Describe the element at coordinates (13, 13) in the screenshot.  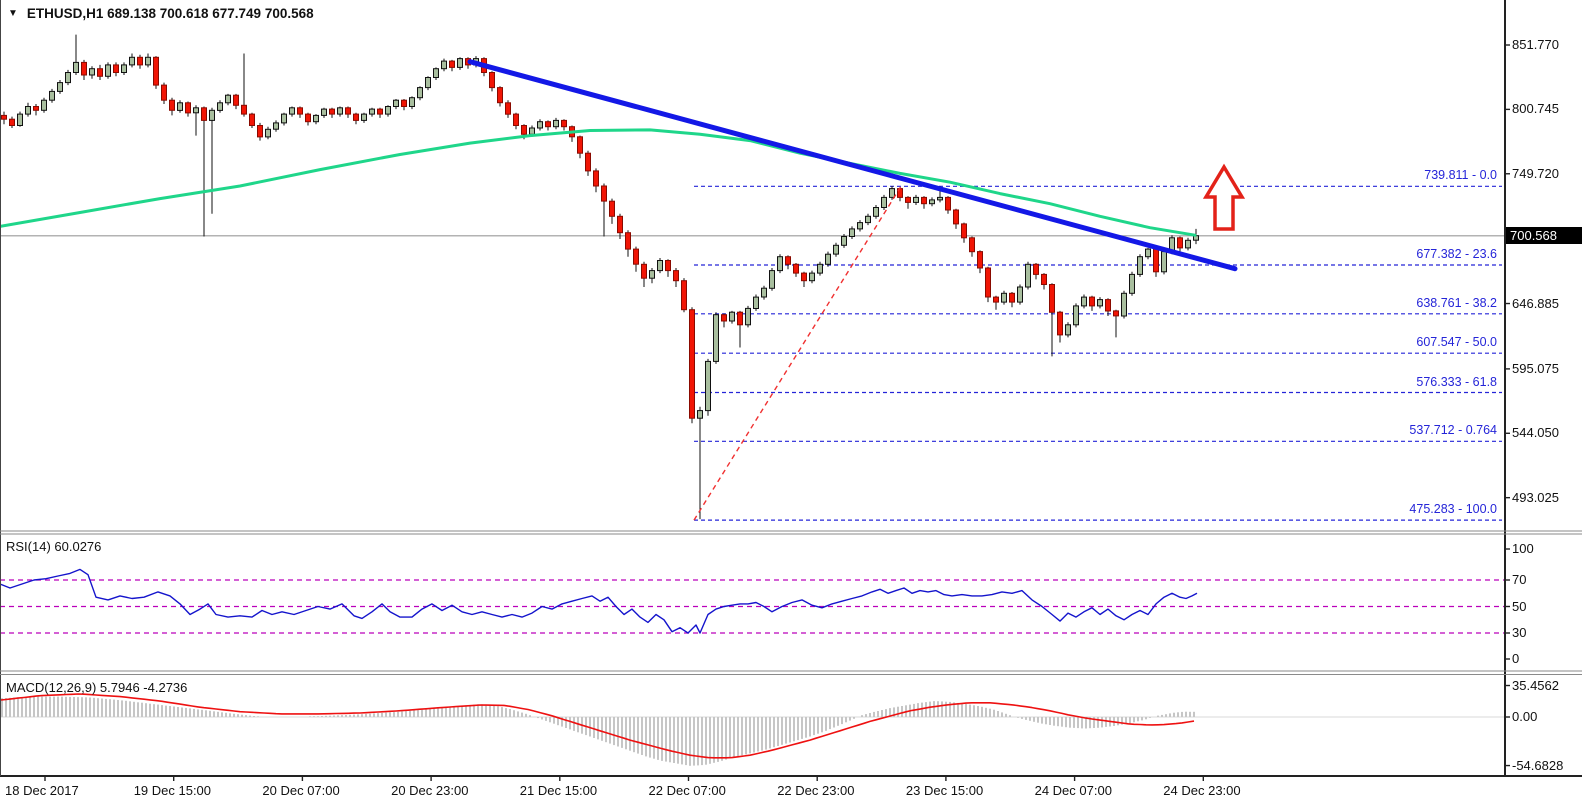
I see `chart-menu-arrow-icon: ▼` at that location.